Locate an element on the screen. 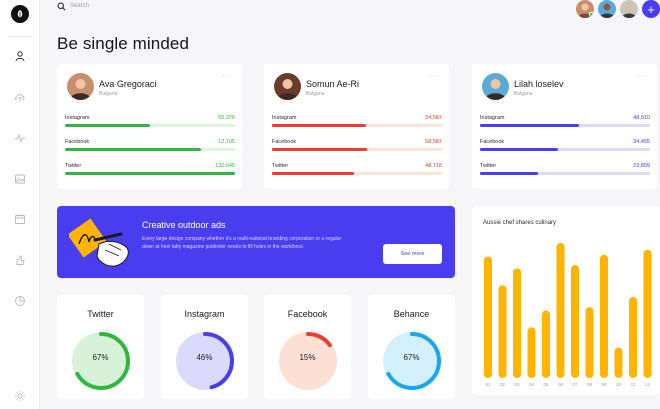 The image size is (660, 409). sidebar-item-profile is located at coordinates (20, 56).